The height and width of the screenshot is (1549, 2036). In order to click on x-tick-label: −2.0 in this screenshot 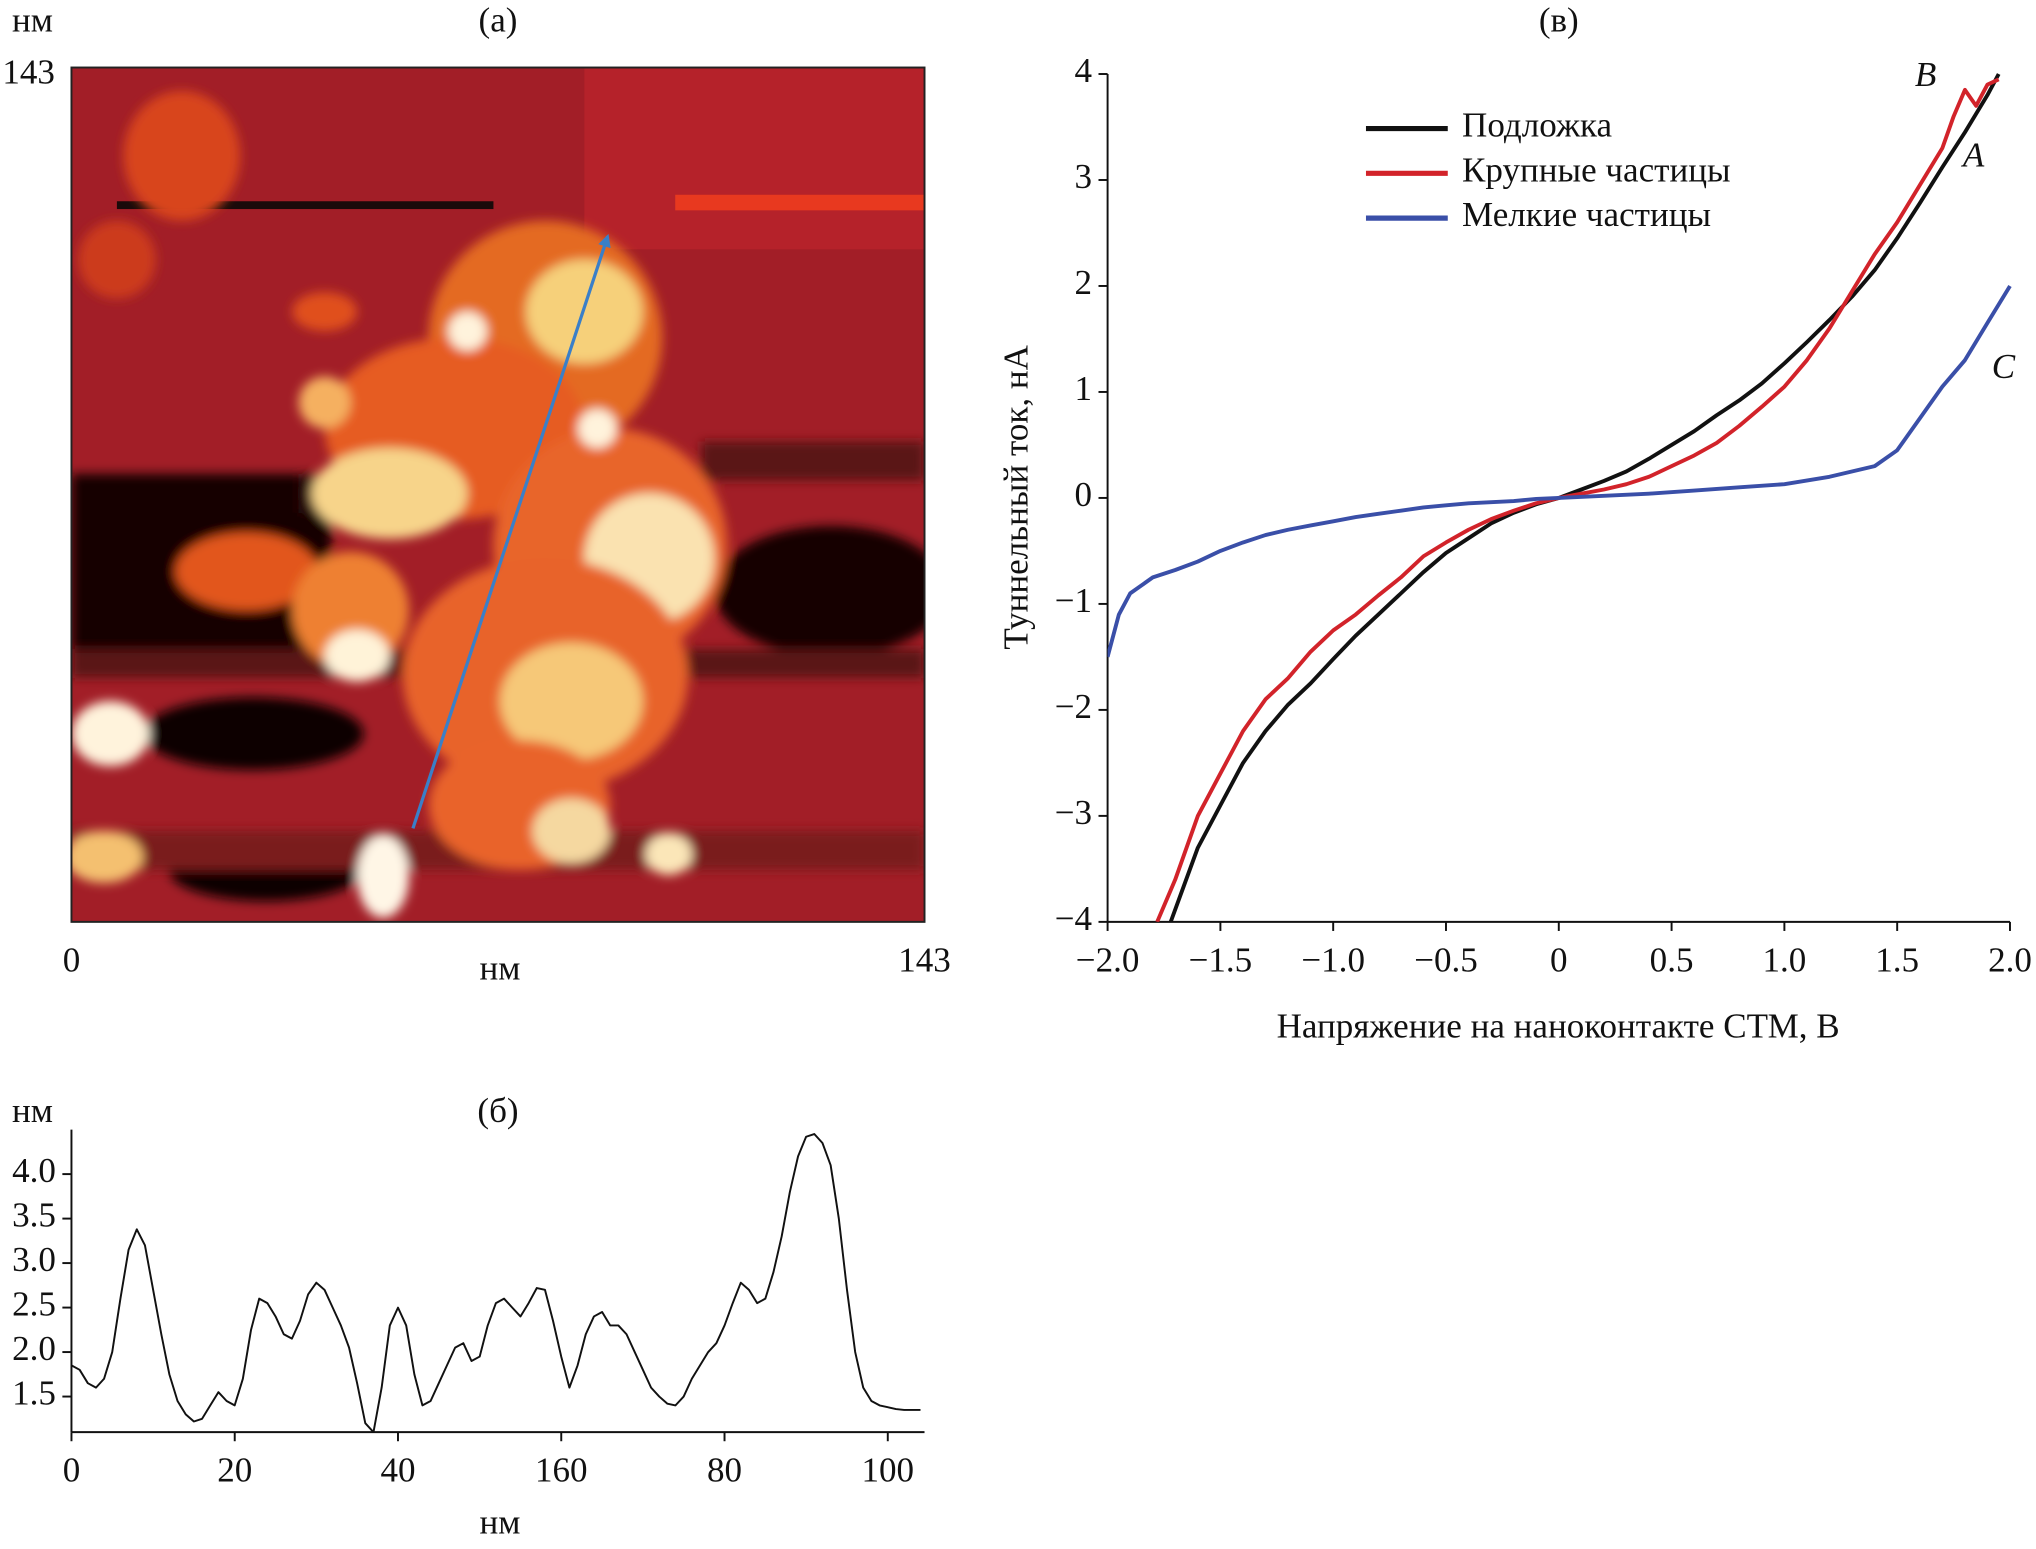, I will do `click(1108, 959)`.